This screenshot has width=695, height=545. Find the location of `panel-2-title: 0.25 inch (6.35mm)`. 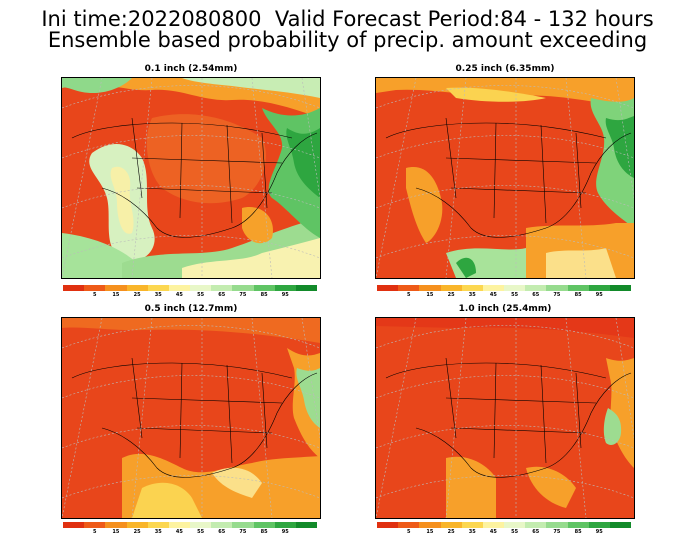

panel-2-title: 0.25 inch (6.35mm) is located at coordinates (505, 69).